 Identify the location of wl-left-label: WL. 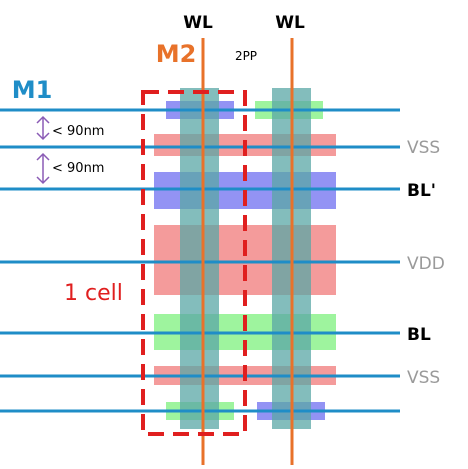
(198, 23).